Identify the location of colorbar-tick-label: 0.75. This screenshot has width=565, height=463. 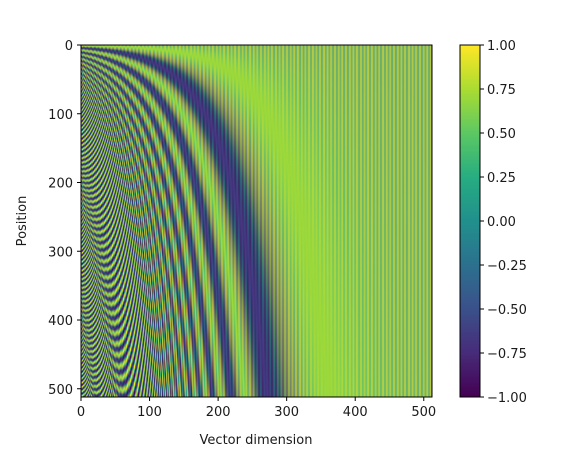
(501, 90).